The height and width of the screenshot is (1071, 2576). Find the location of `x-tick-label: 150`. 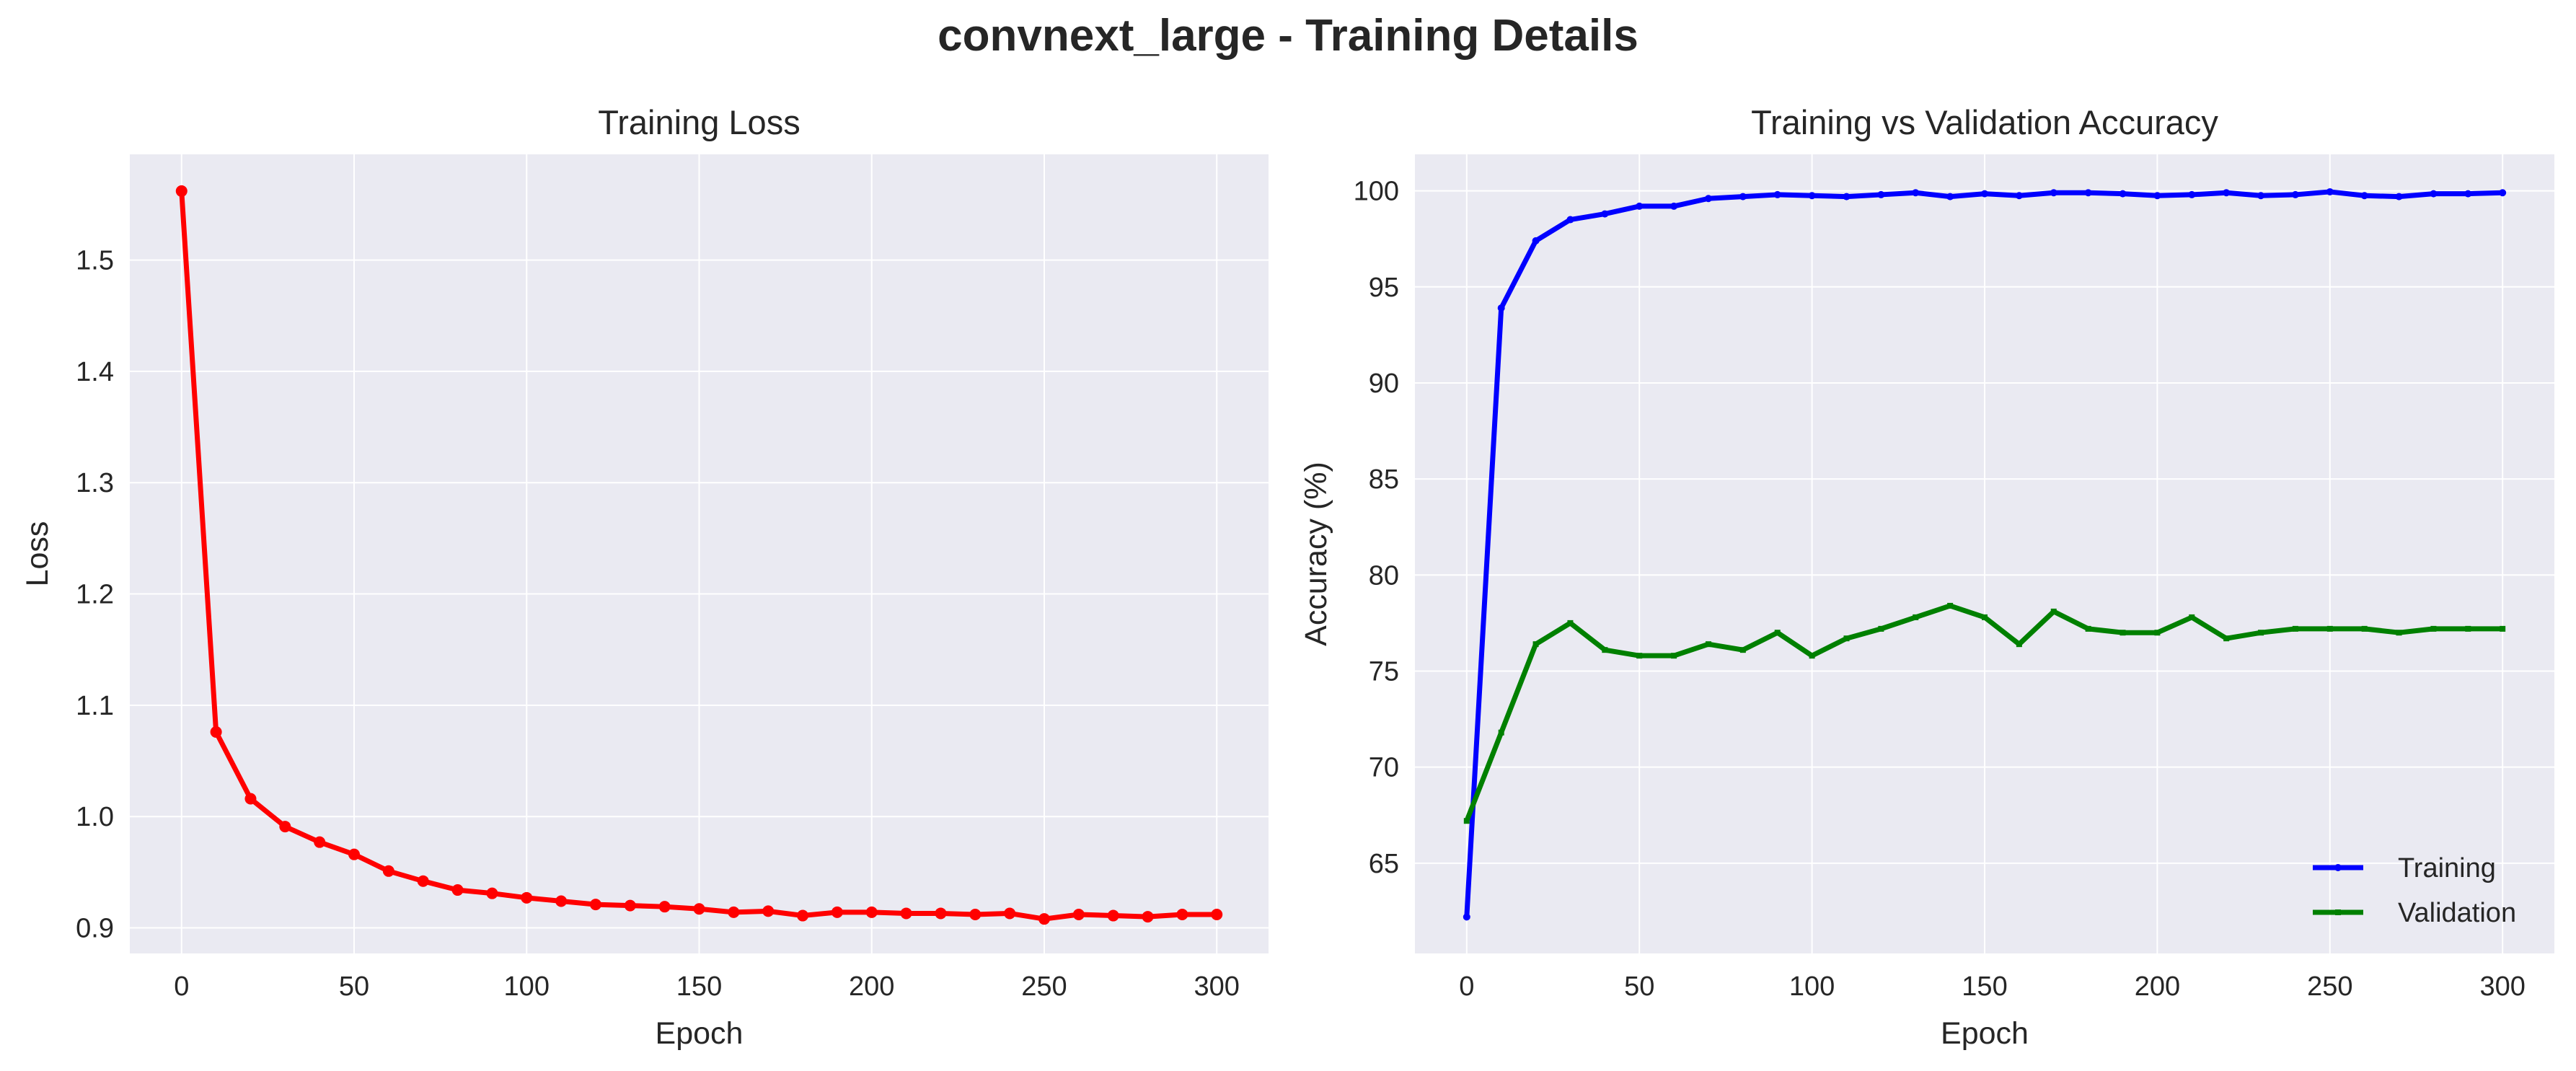

x-tick-label: 150 is located at coordinates (699, 986).